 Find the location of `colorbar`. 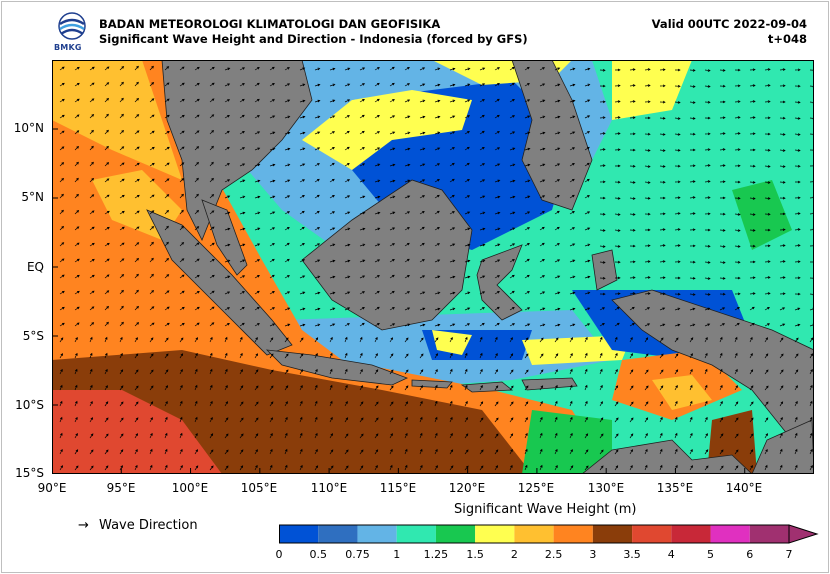

colorbar is located at coordinates (549, 534).